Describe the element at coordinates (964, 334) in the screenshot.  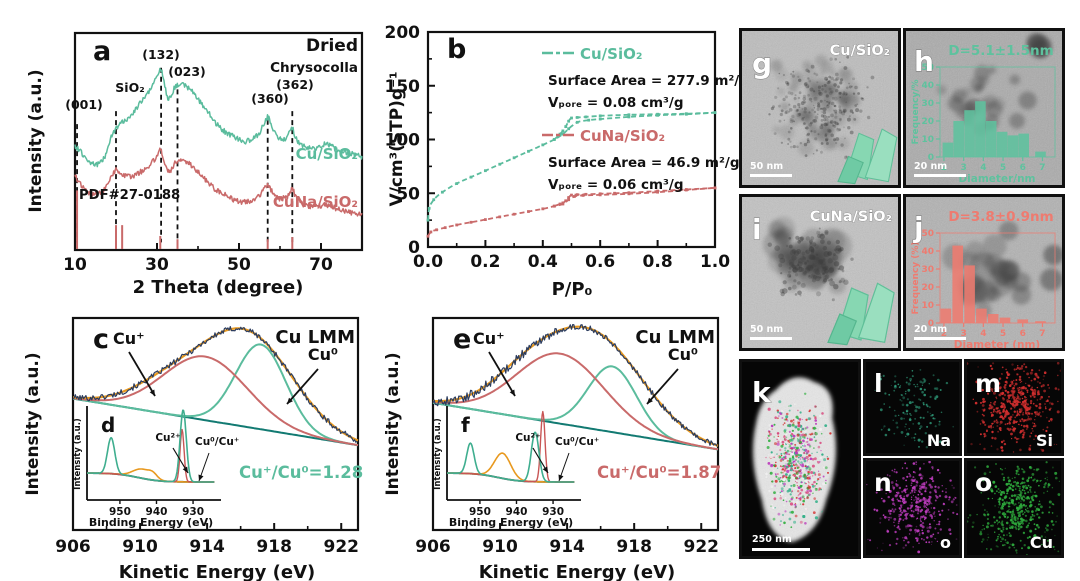
I see `j-hist-xtick: 3` at that location.